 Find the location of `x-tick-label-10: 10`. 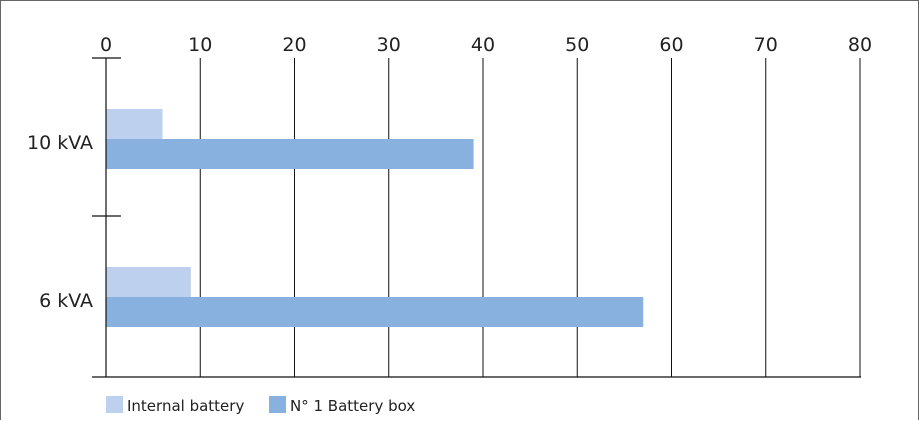

x-tick-label-10: 10 is located at coordinates (200, 45).